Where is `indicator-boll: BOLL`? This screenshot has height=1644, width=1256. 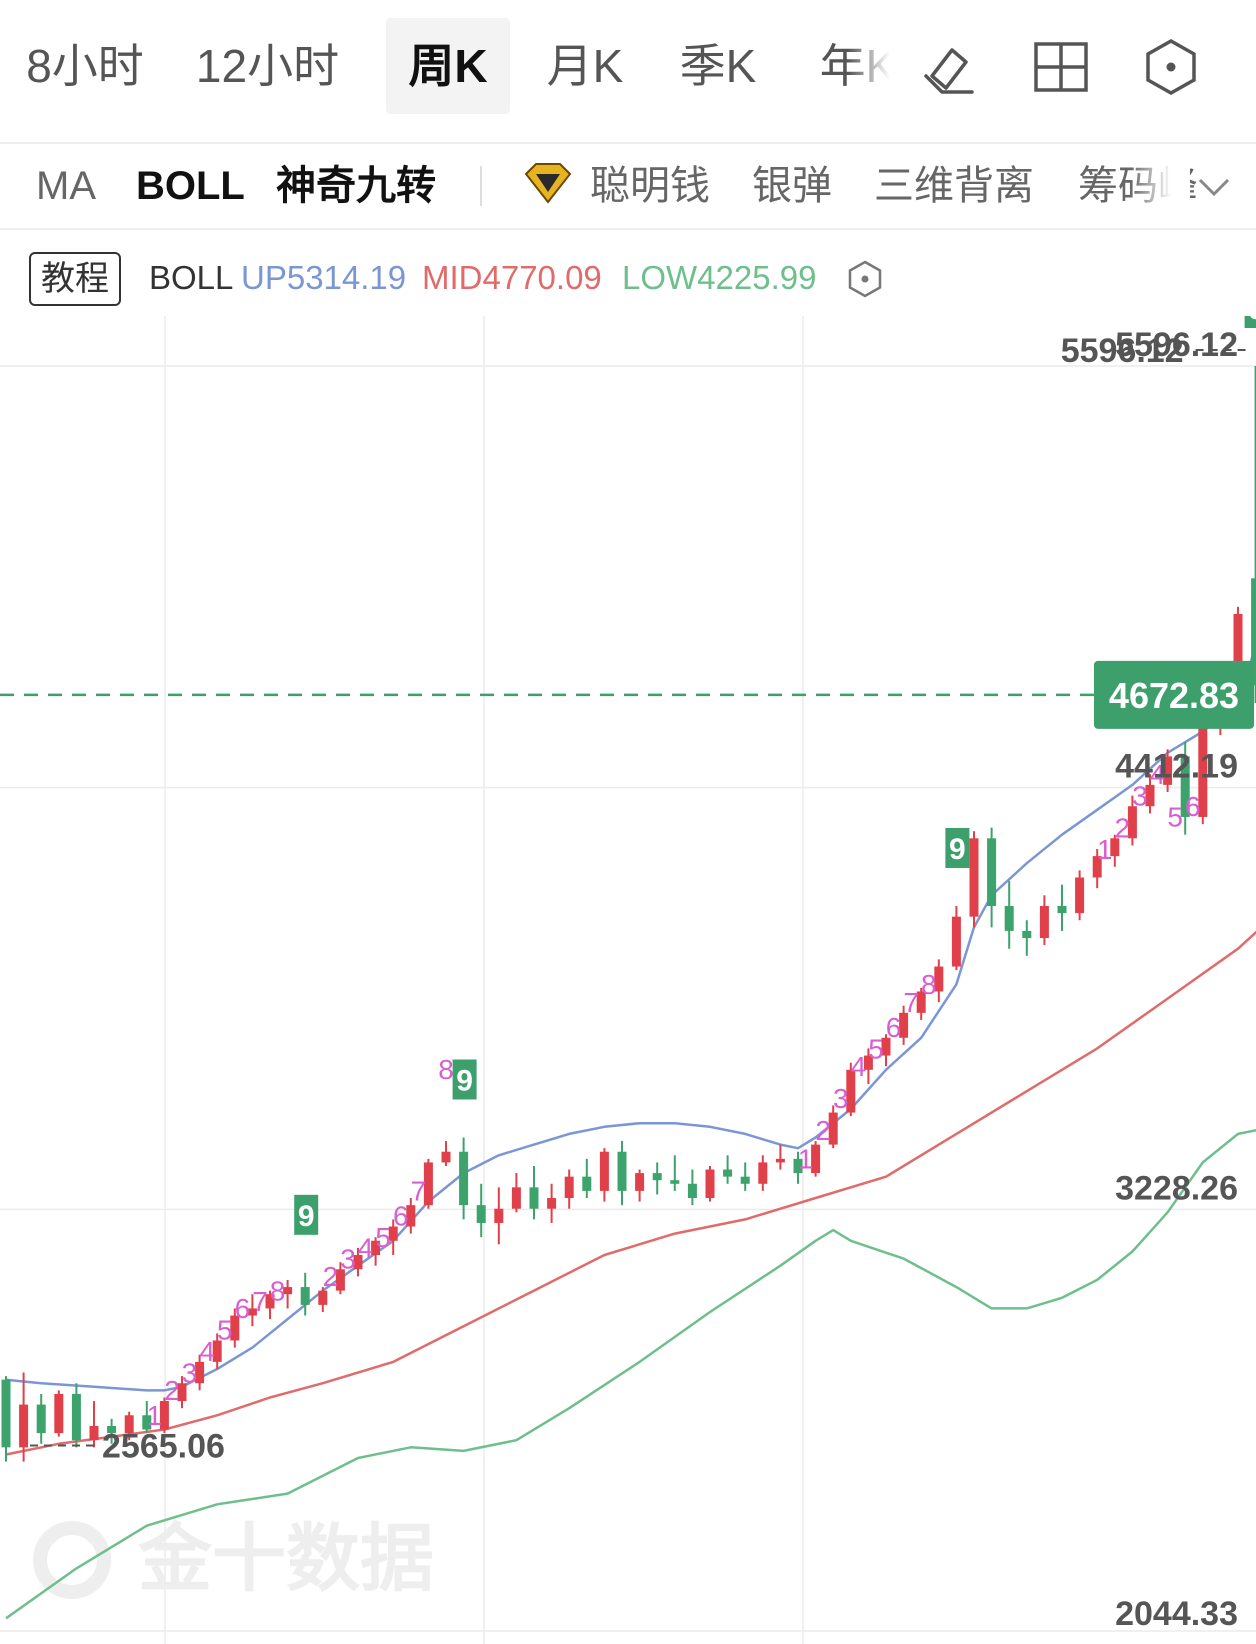
indicator-boll: BOLL is located at coordinates (190, 186).